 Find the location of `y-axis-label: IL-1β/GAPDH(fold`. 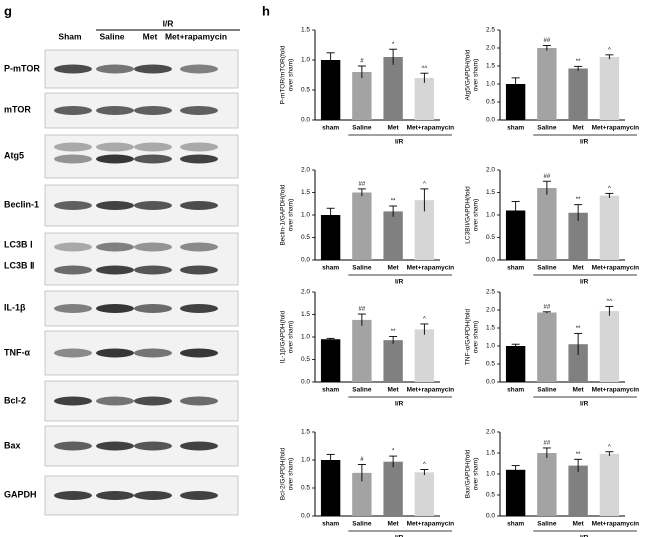

y-axis-label: IL-1β/GAPDH(fold is located at coordinates (283, 336).